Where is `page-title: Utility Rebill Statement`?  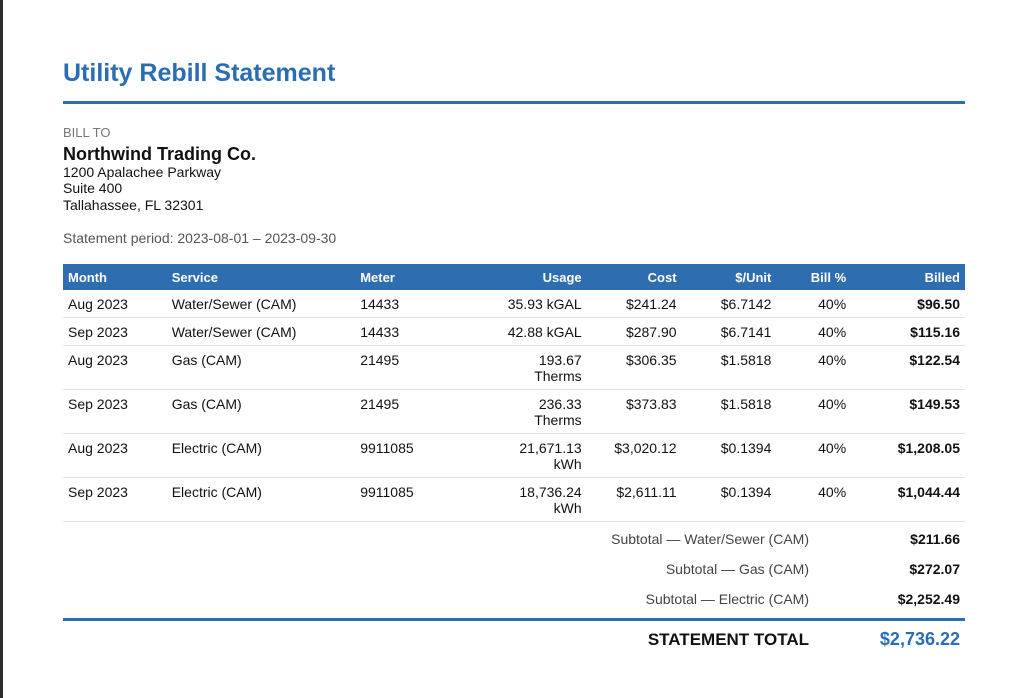 page-title: Utility Rebill Statement is located at coordinates (199, 73).